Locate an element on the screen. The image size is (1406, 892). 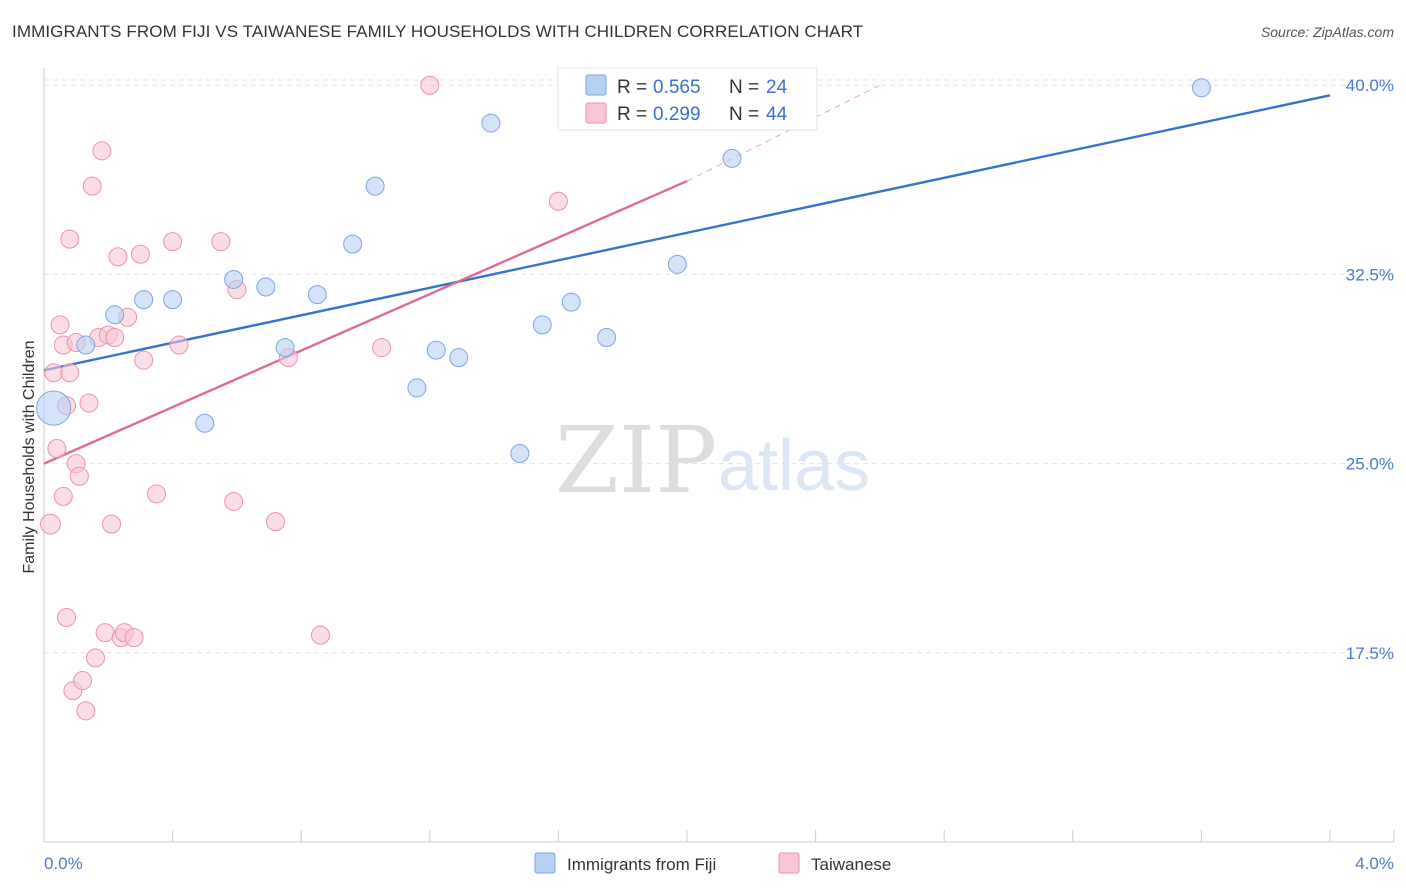
legend-fiji-r-value: 0.565 is located at coordinates (677, 87).